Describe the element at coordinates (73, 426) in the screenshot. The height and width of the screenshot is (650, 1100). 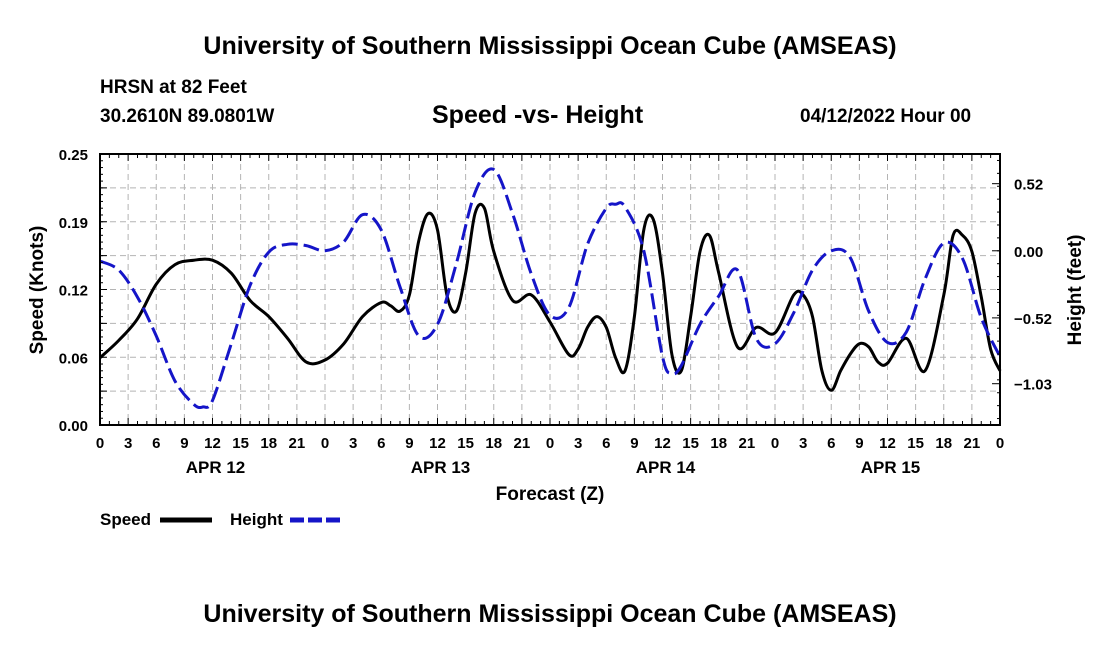
I see `y-left-tick-label: 0.00` at that location.